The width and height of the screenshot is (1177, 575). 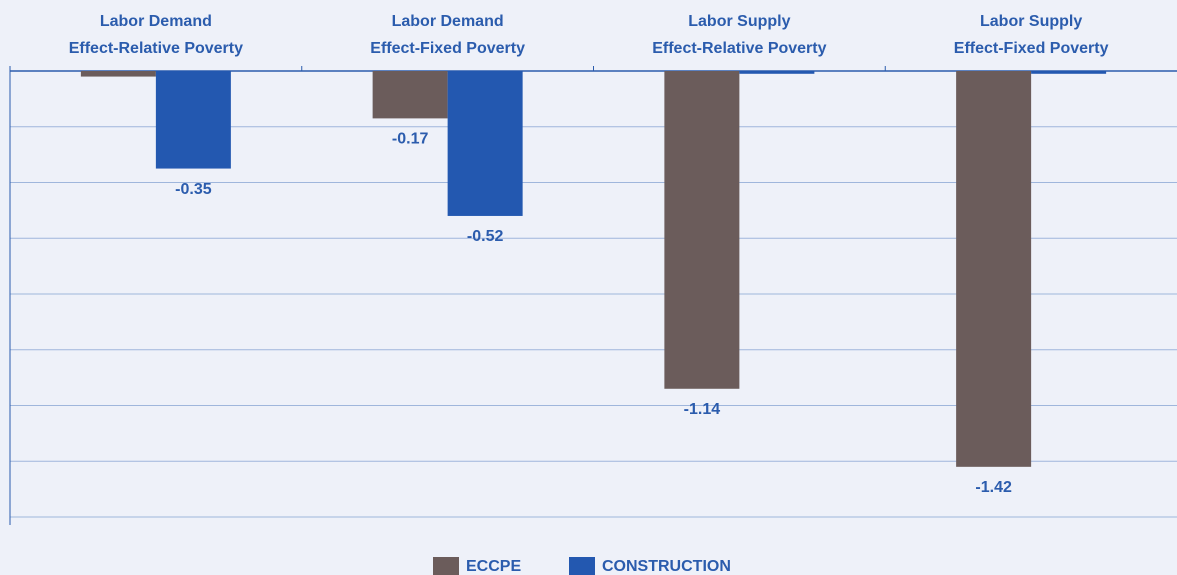 I want to click on legend-label: CONSTRUCTION, so click(x=666, y=566).